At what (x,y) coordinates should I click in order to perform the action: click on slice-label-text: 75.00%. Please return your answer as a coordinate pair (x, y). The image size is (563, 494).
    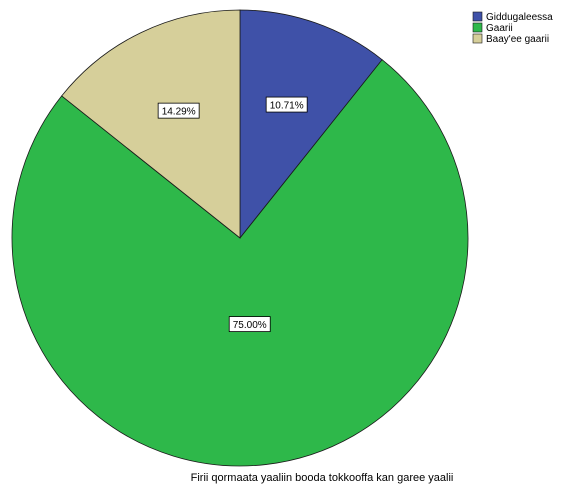
    Looking at the image, I should click on (250, 325).